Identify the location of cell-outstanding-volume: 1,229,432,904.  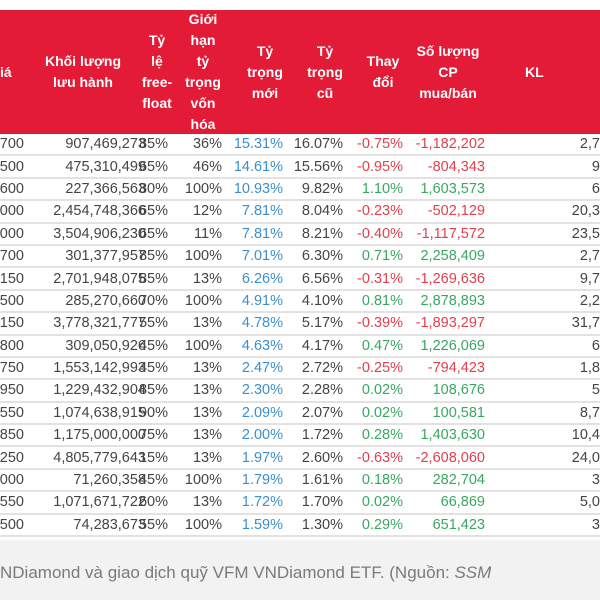
(85, 390).